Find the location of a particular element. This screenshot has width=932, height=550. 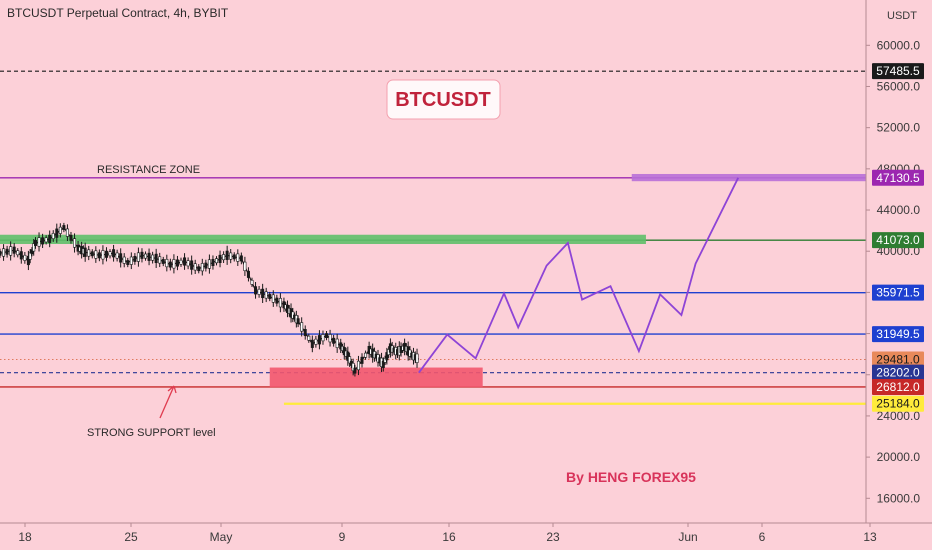

projection-path is located at coordinates (579, 275).